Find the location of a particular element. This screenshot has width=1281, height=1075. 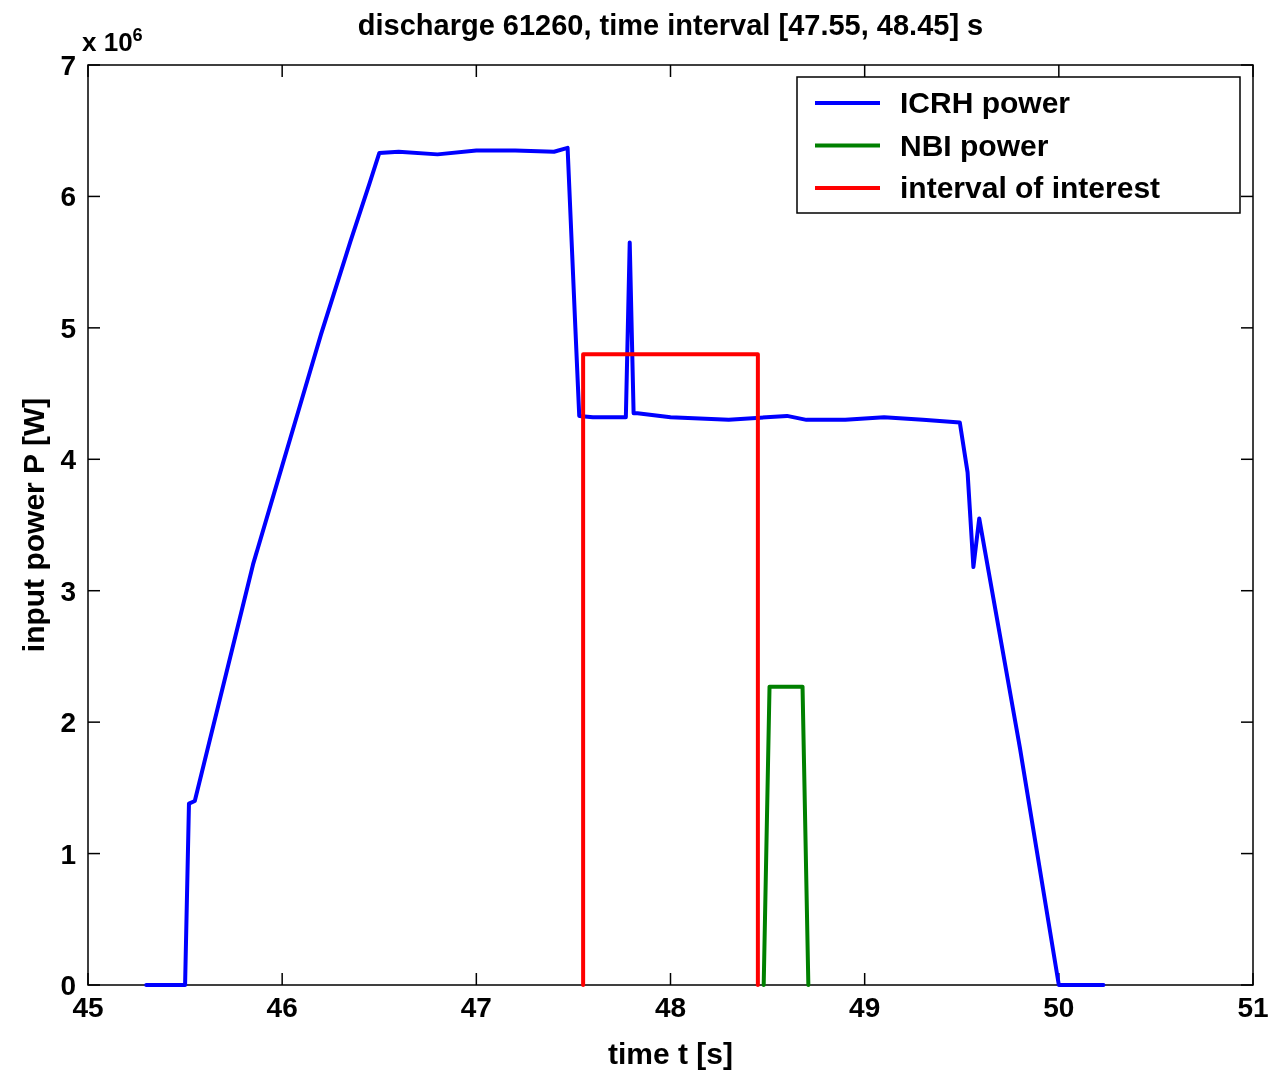

y-tick-label: 1 is located at coordinates (68, 854).